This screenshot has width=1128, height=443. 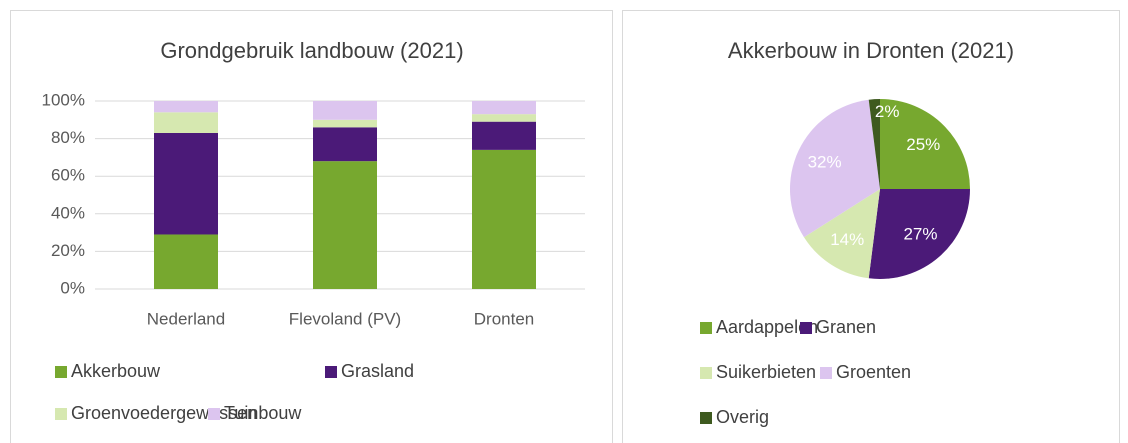 What do you see at coordinates (871, 50) in the screenshot?
I see `chart-title: Akkerbouw in Dronten (2021)` at bounding box center [871, 50].